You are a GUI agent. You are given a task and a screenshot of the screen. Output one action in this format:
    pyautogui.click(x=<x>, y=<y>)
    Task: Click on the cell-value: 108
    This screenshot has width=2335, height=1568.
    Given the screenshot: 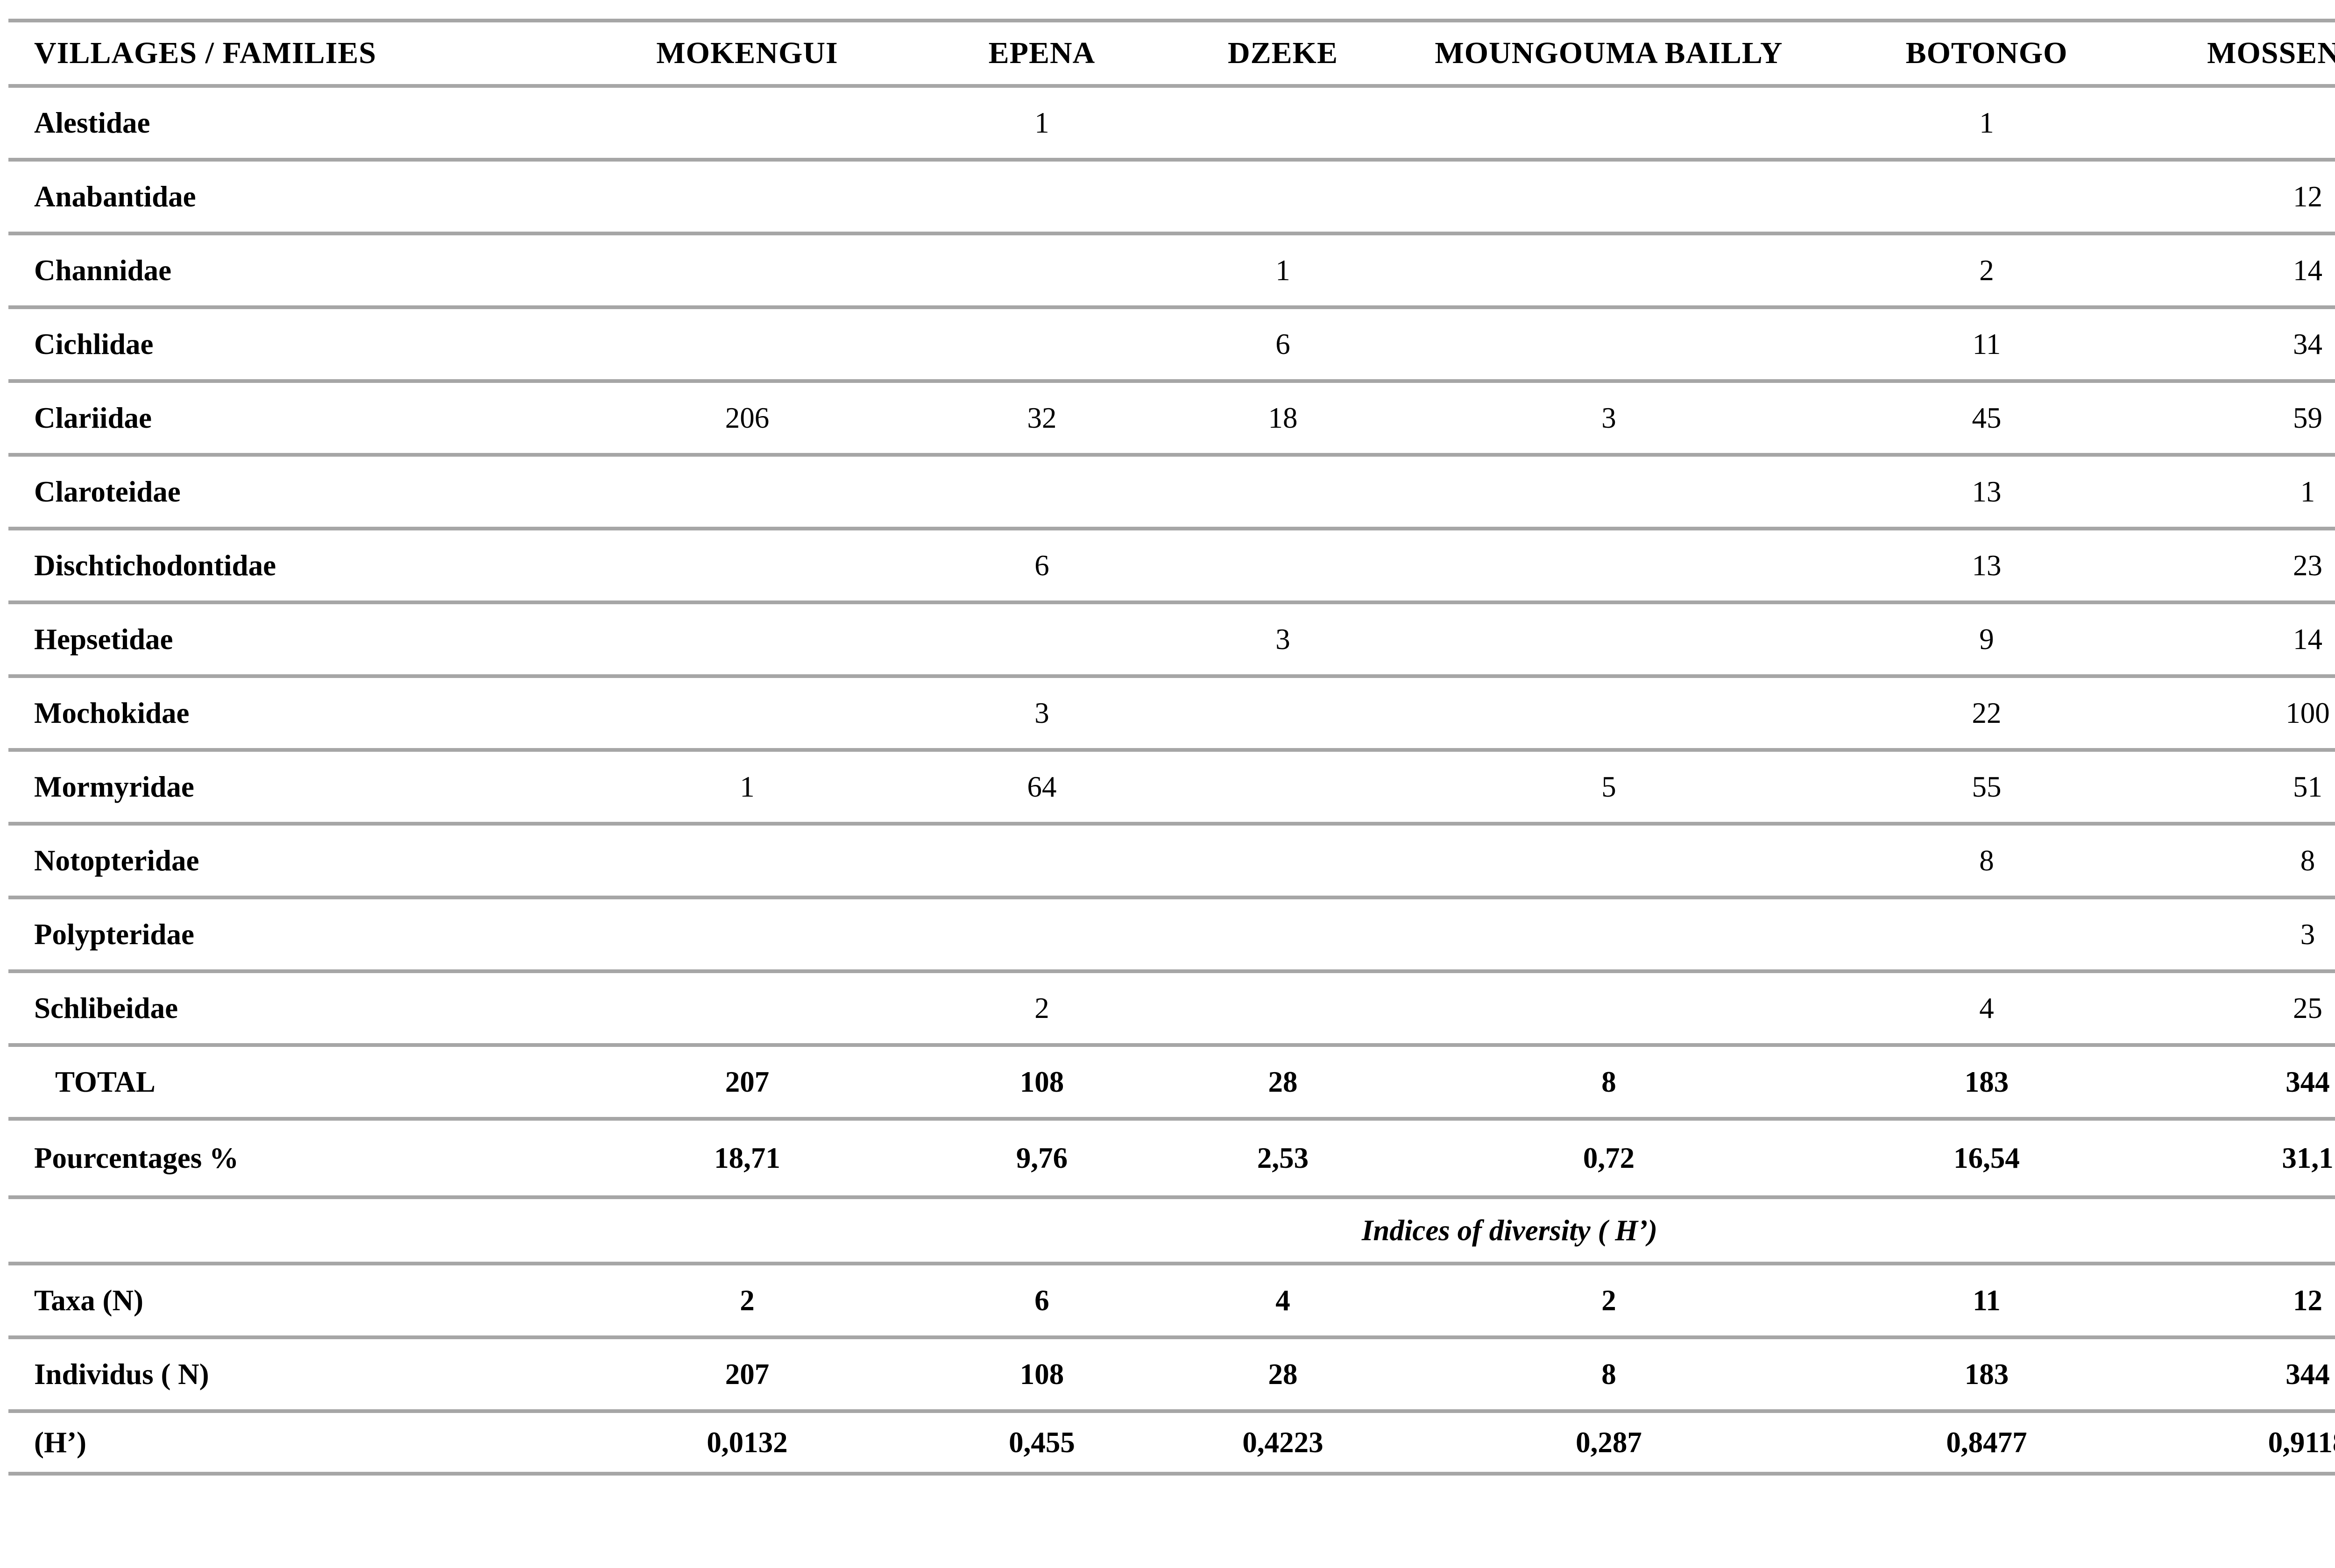 What is the action you would take?
    pyautogui.click(x=1041, y=1374)
    